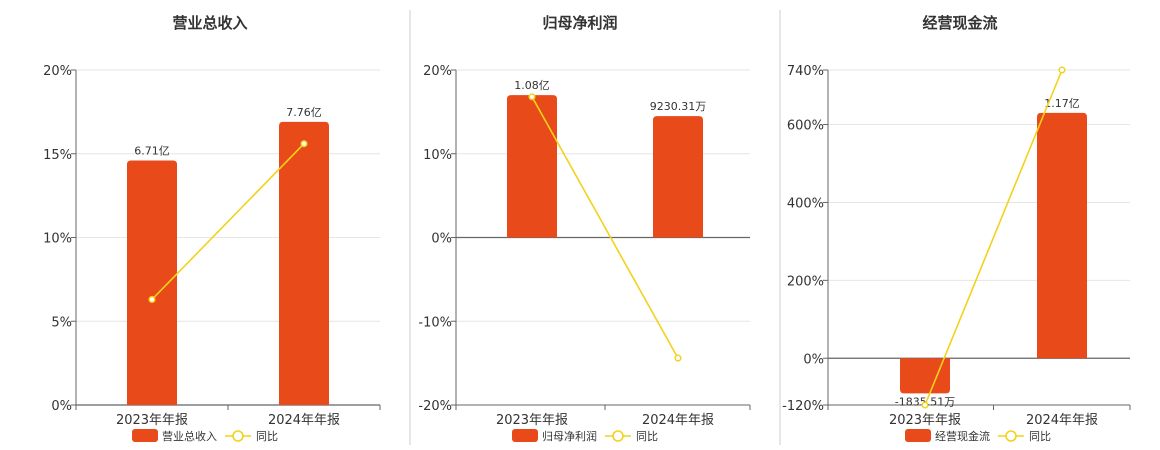 This screenshot has width=1160, height=450. What do you see at coordinates (579, 23) in the screenshot?
I see `chart-title: 归母净利润` at bounding box center [579, 23].